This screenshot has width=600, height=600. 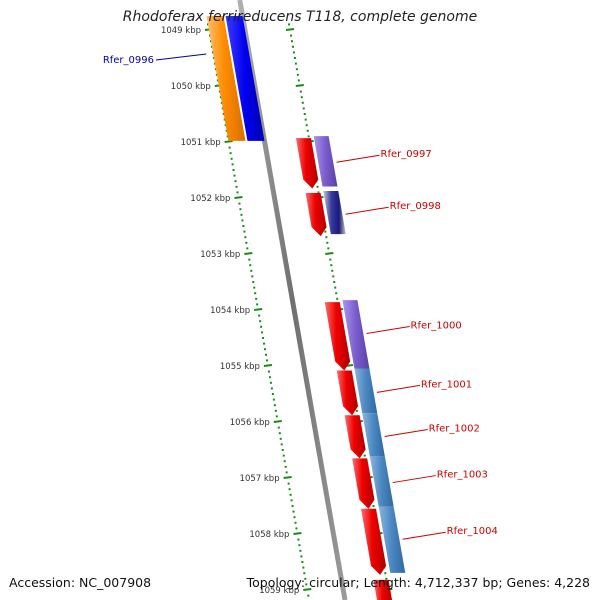 What do you see at coordinates (250, 423) in the screenshot?
I see `scale-tick-label: 1056 kbp` at bounding box center [250, 423].